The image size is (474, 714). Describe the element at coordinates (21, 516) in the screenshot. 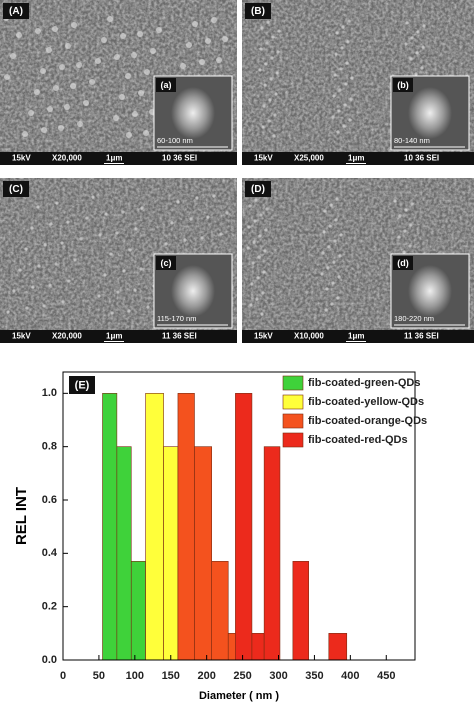

I see `y-axis-label: REL INT` at that location.